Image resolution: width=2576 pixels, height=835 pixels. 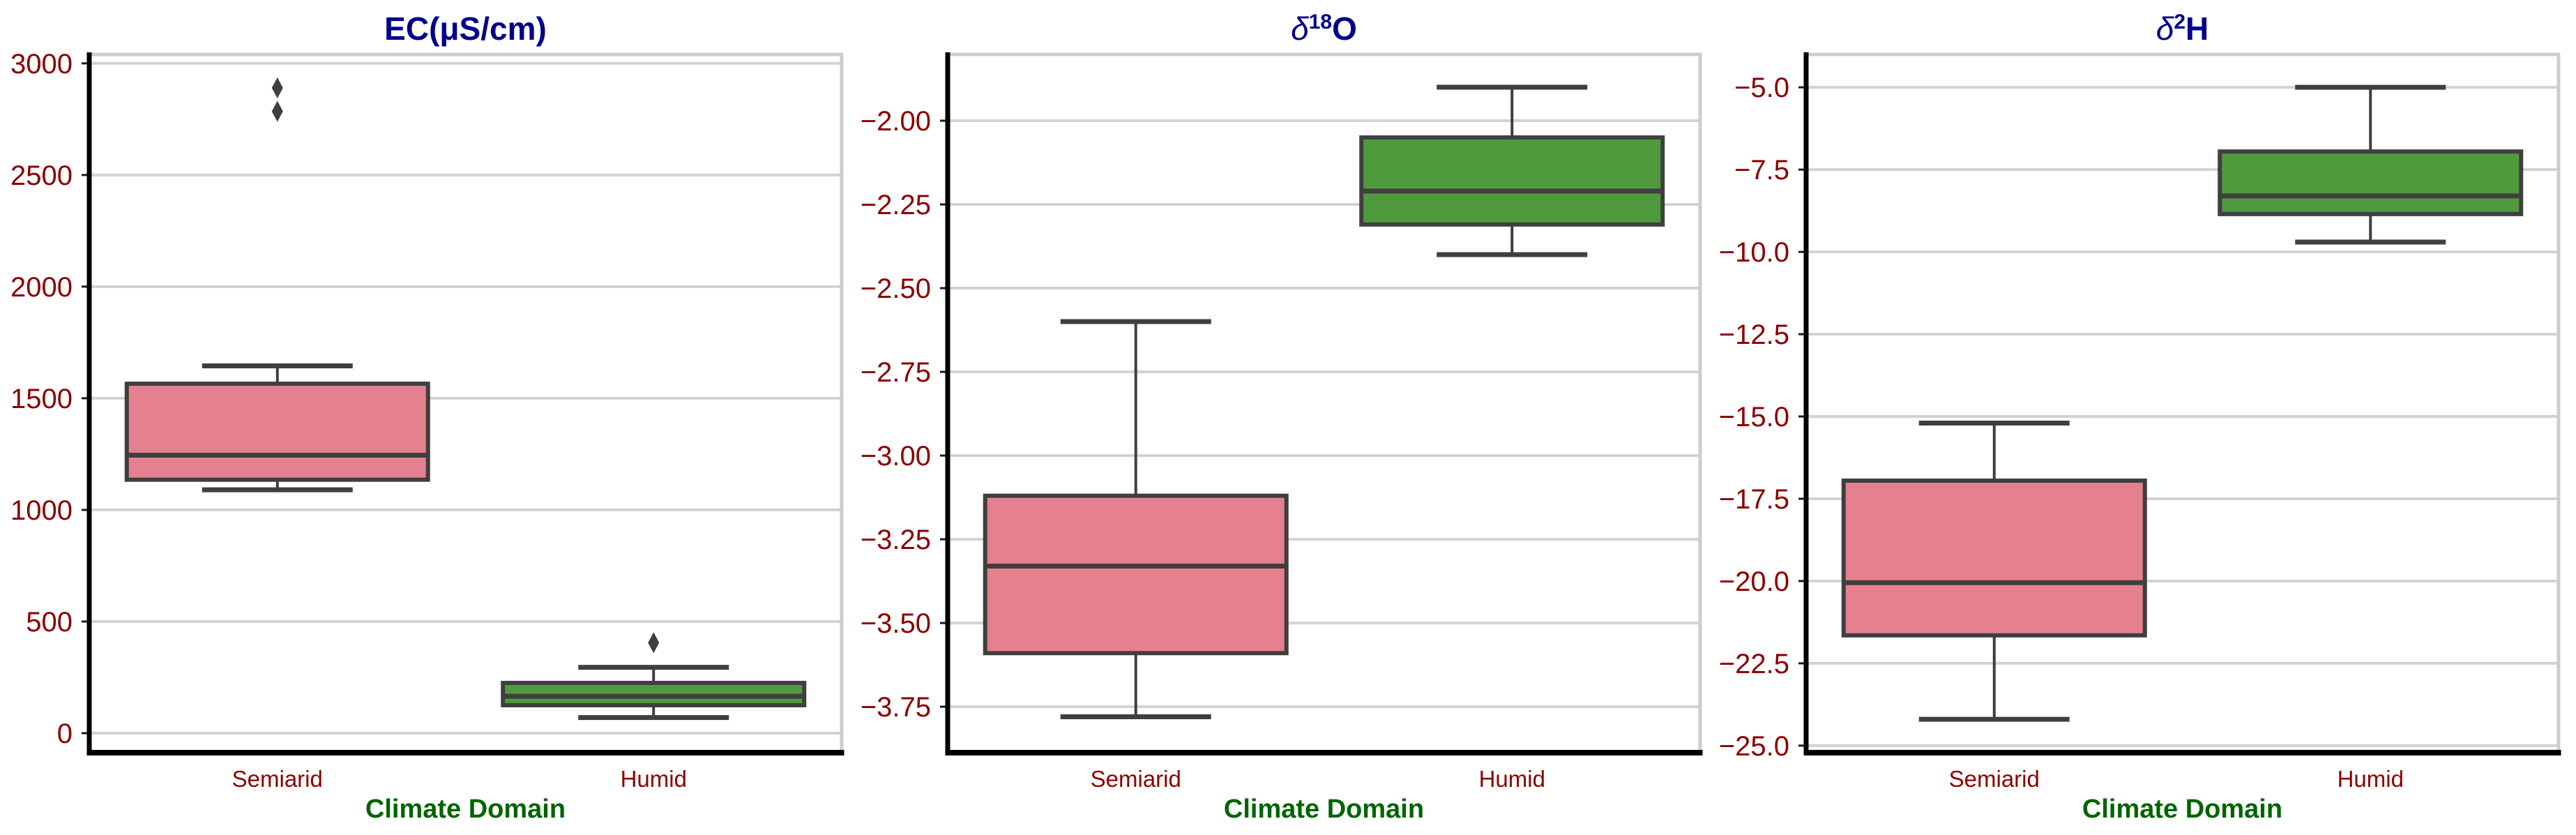 What do you see at coordinates (1754, 499) in the screenshot?
I see `y-tick-label: −17.5` at bounding box center [1754, 499].